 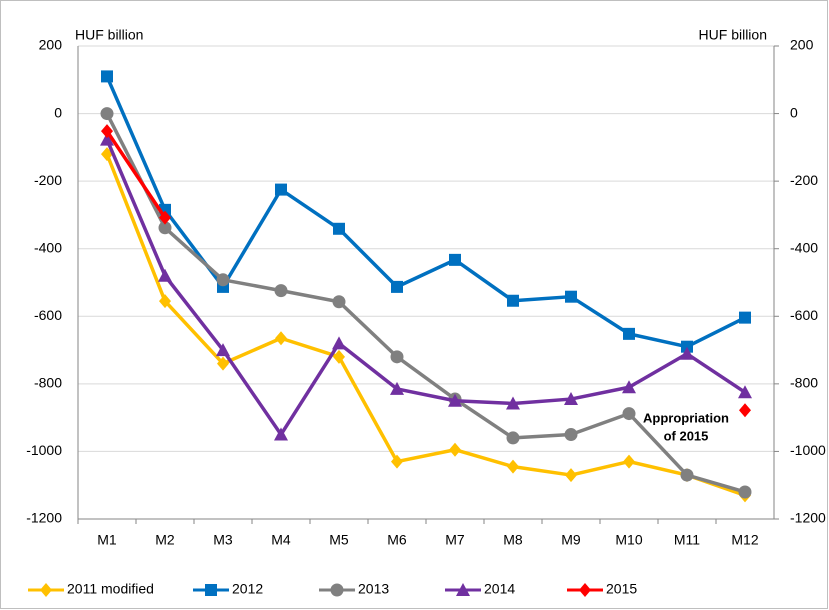 What do you see at coordinates (136, 174) in the screenshot?
I see `series-line` at bounding box center [136, 174].